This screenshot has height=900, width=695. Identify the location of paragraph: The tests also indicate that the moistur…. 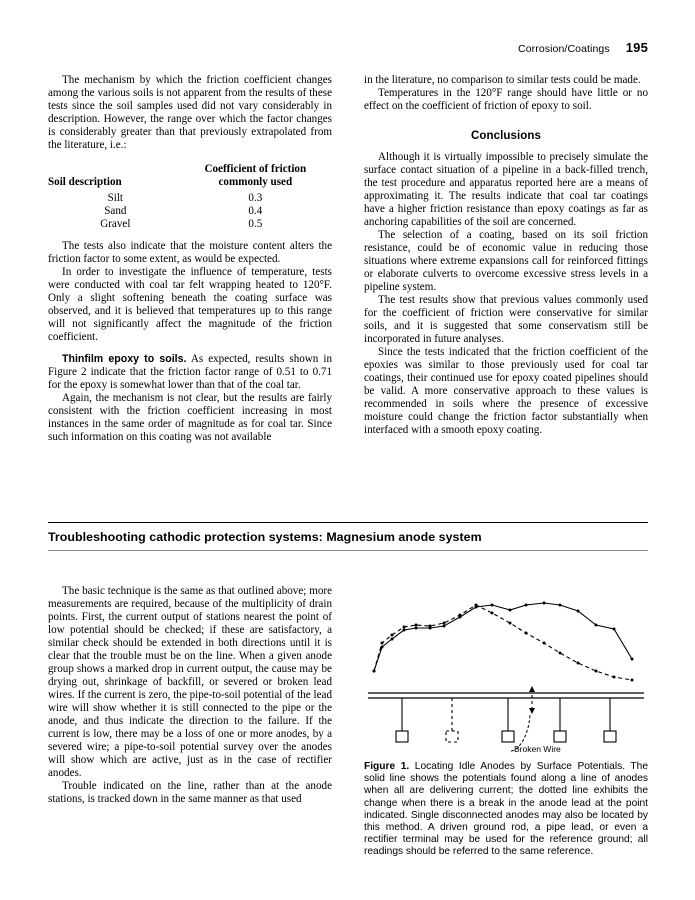
(190, 252).